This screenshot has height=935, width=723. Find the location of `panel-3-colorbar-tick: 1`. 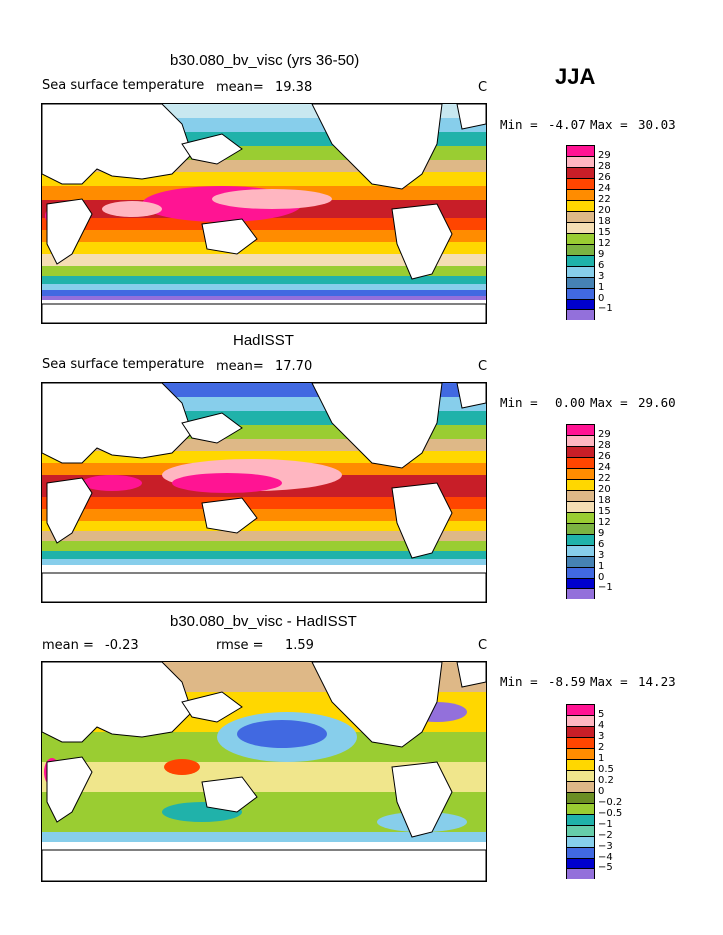

panel-3-colorbar-tick: 1 is located at coordinates (601, 758).